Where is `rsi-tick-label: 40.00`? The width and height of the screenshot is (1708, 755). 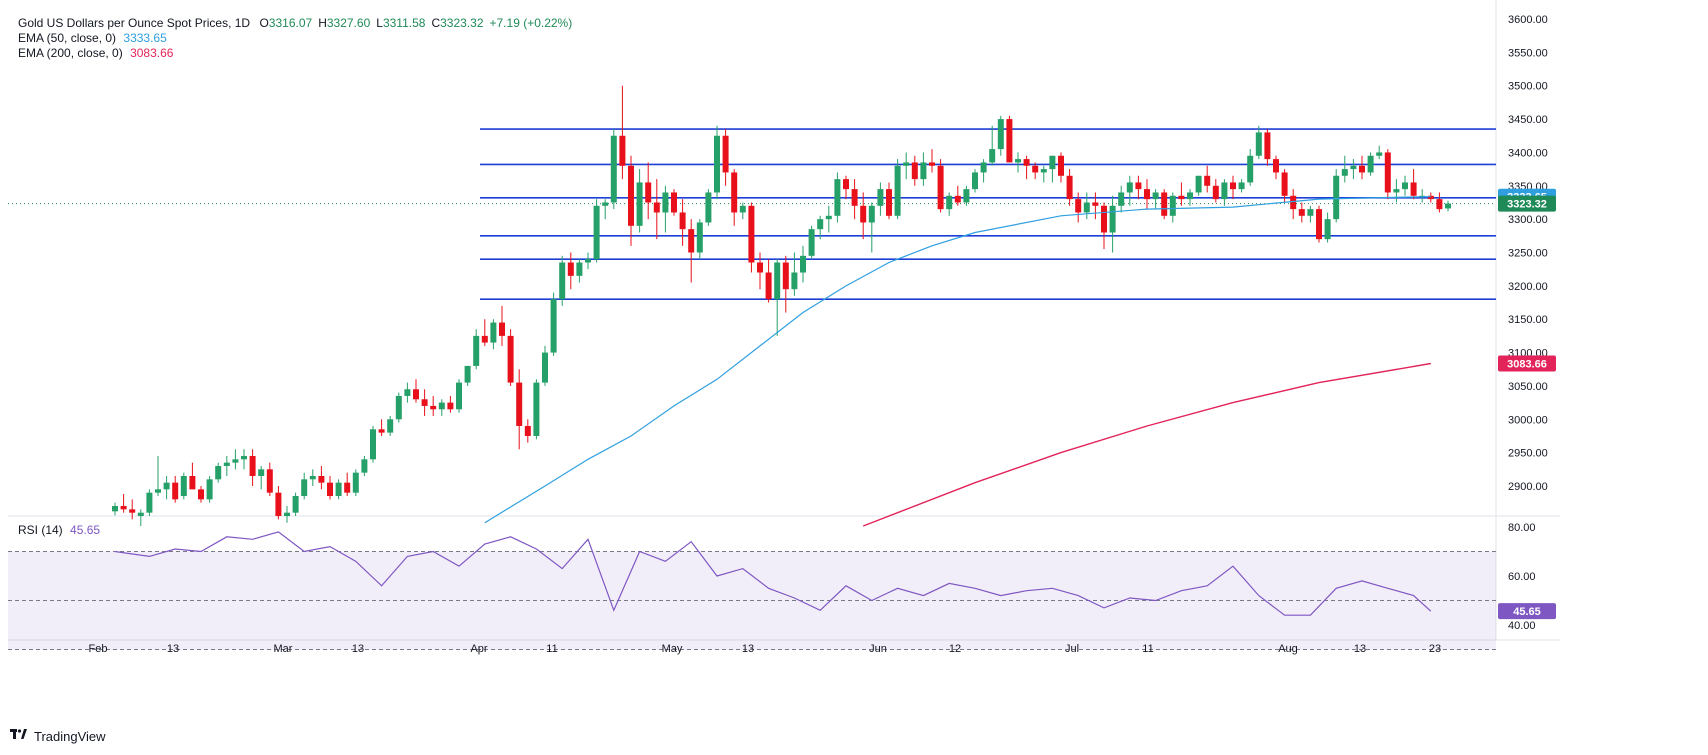
rsi-tick-label: 40.00 is located at coordinates (1522, 626).